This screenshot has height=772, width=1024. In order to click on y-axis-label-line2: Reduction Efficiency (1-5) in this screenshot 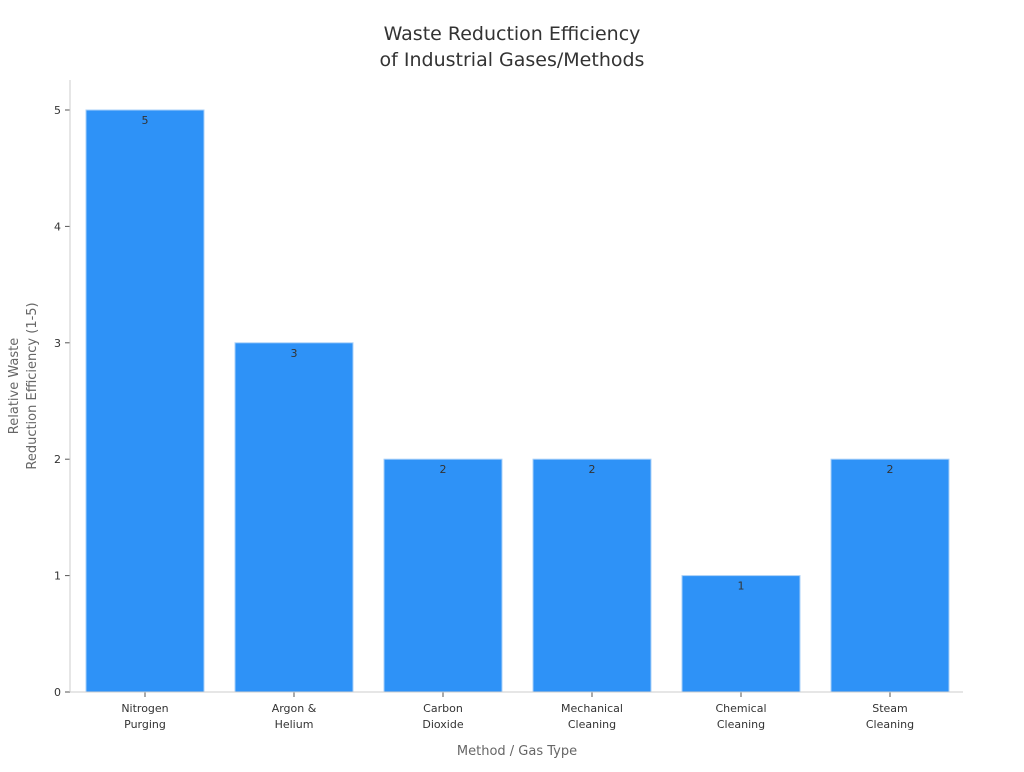, I will do `click(32, 385)`.